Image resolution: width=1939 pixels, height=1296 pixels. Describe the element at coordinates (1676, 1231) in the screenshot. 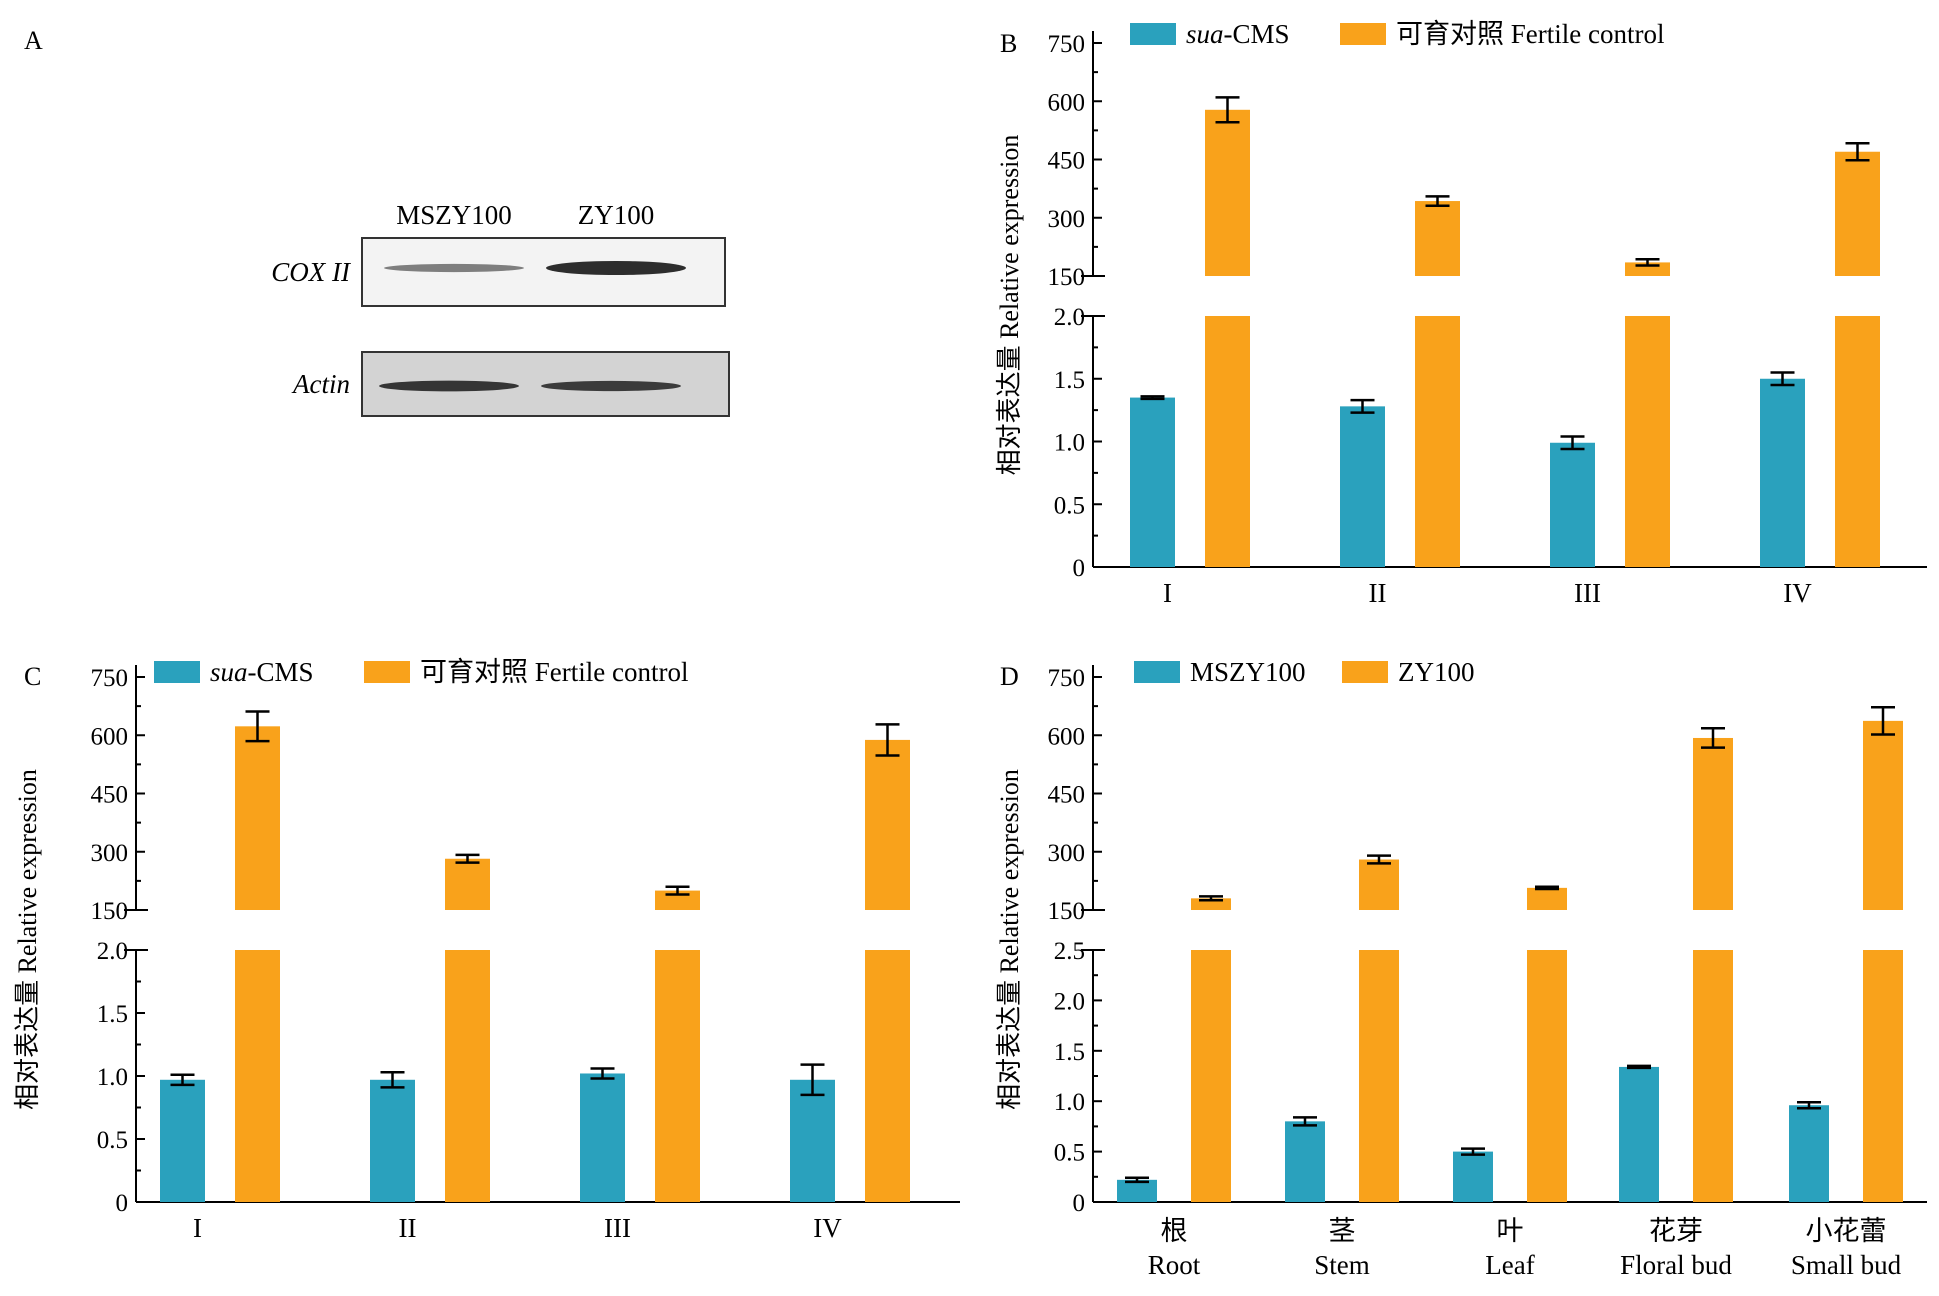

I see `panel-d-xtick-label-cn-4: 花芽` at that location.